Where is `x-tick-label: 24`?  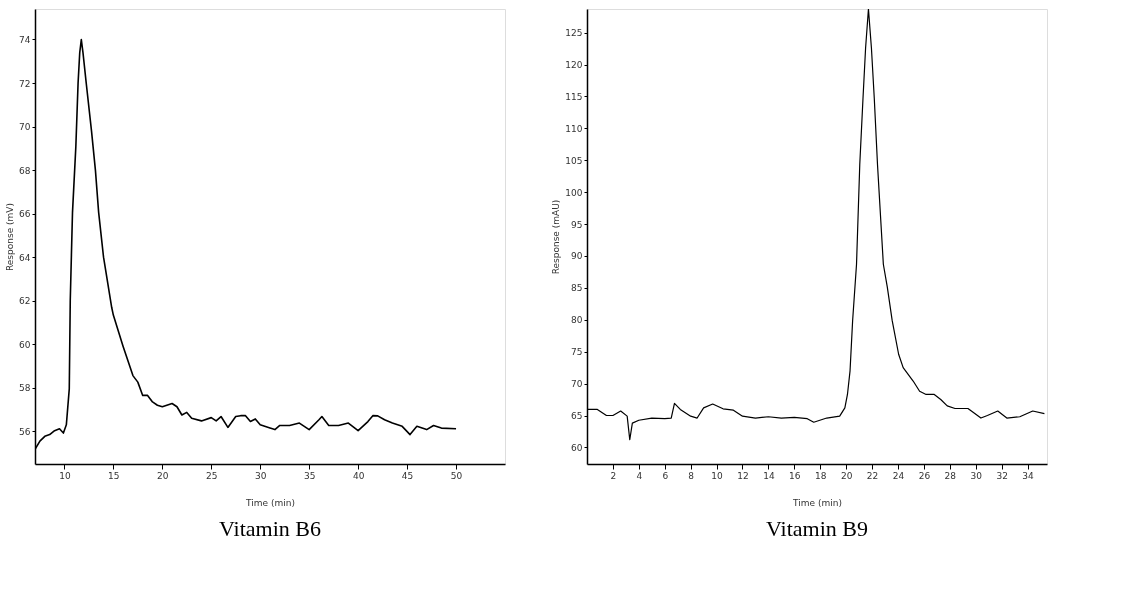
x-tick-label: 24 is located at coordinates (898, 475).